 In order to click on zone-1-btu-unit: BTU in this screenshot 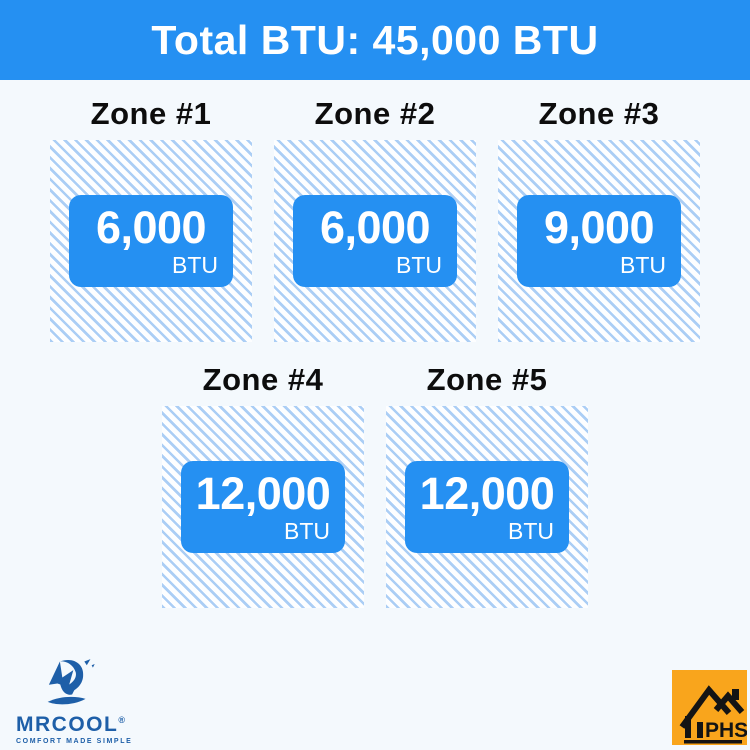, I will do `click(195, 264)`.